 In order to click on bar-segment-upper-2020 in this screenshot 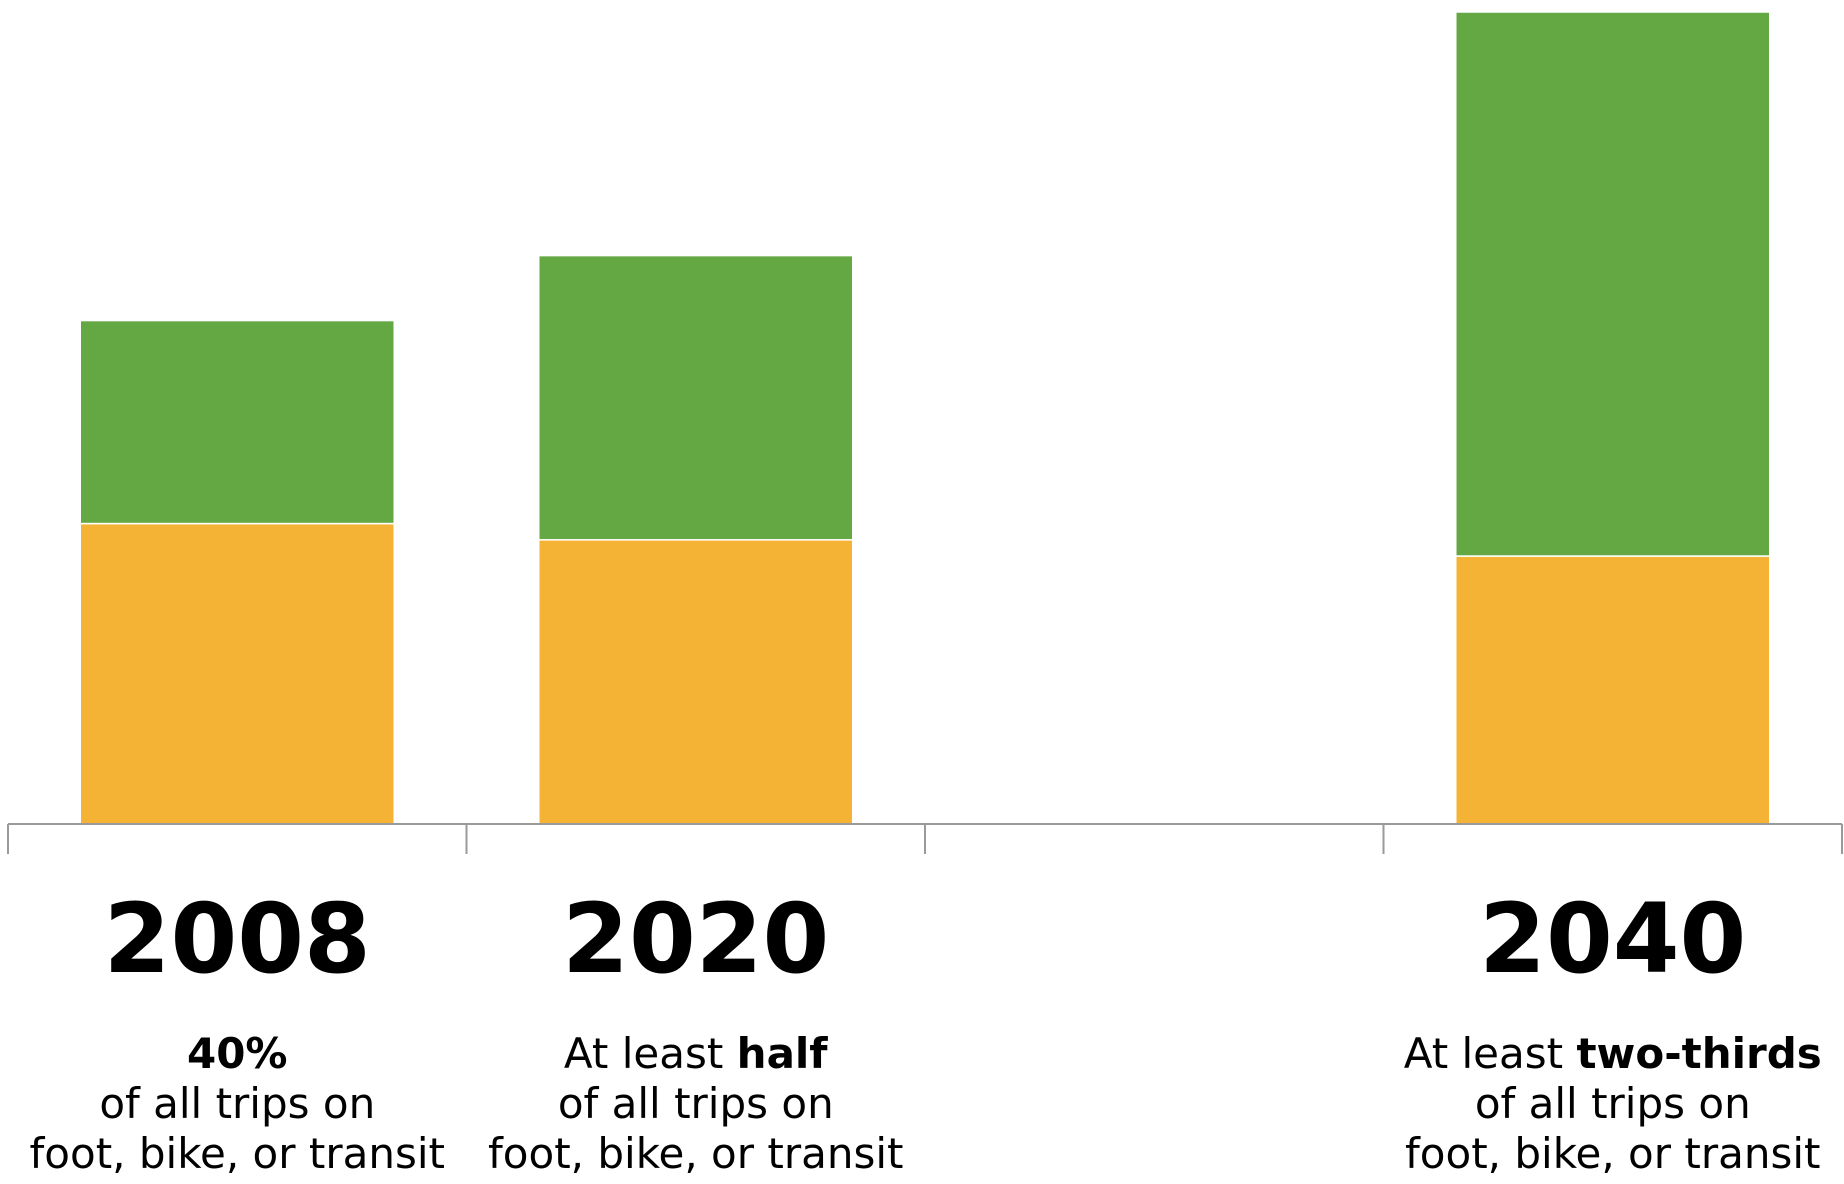, I will do `click(696, 397)`.